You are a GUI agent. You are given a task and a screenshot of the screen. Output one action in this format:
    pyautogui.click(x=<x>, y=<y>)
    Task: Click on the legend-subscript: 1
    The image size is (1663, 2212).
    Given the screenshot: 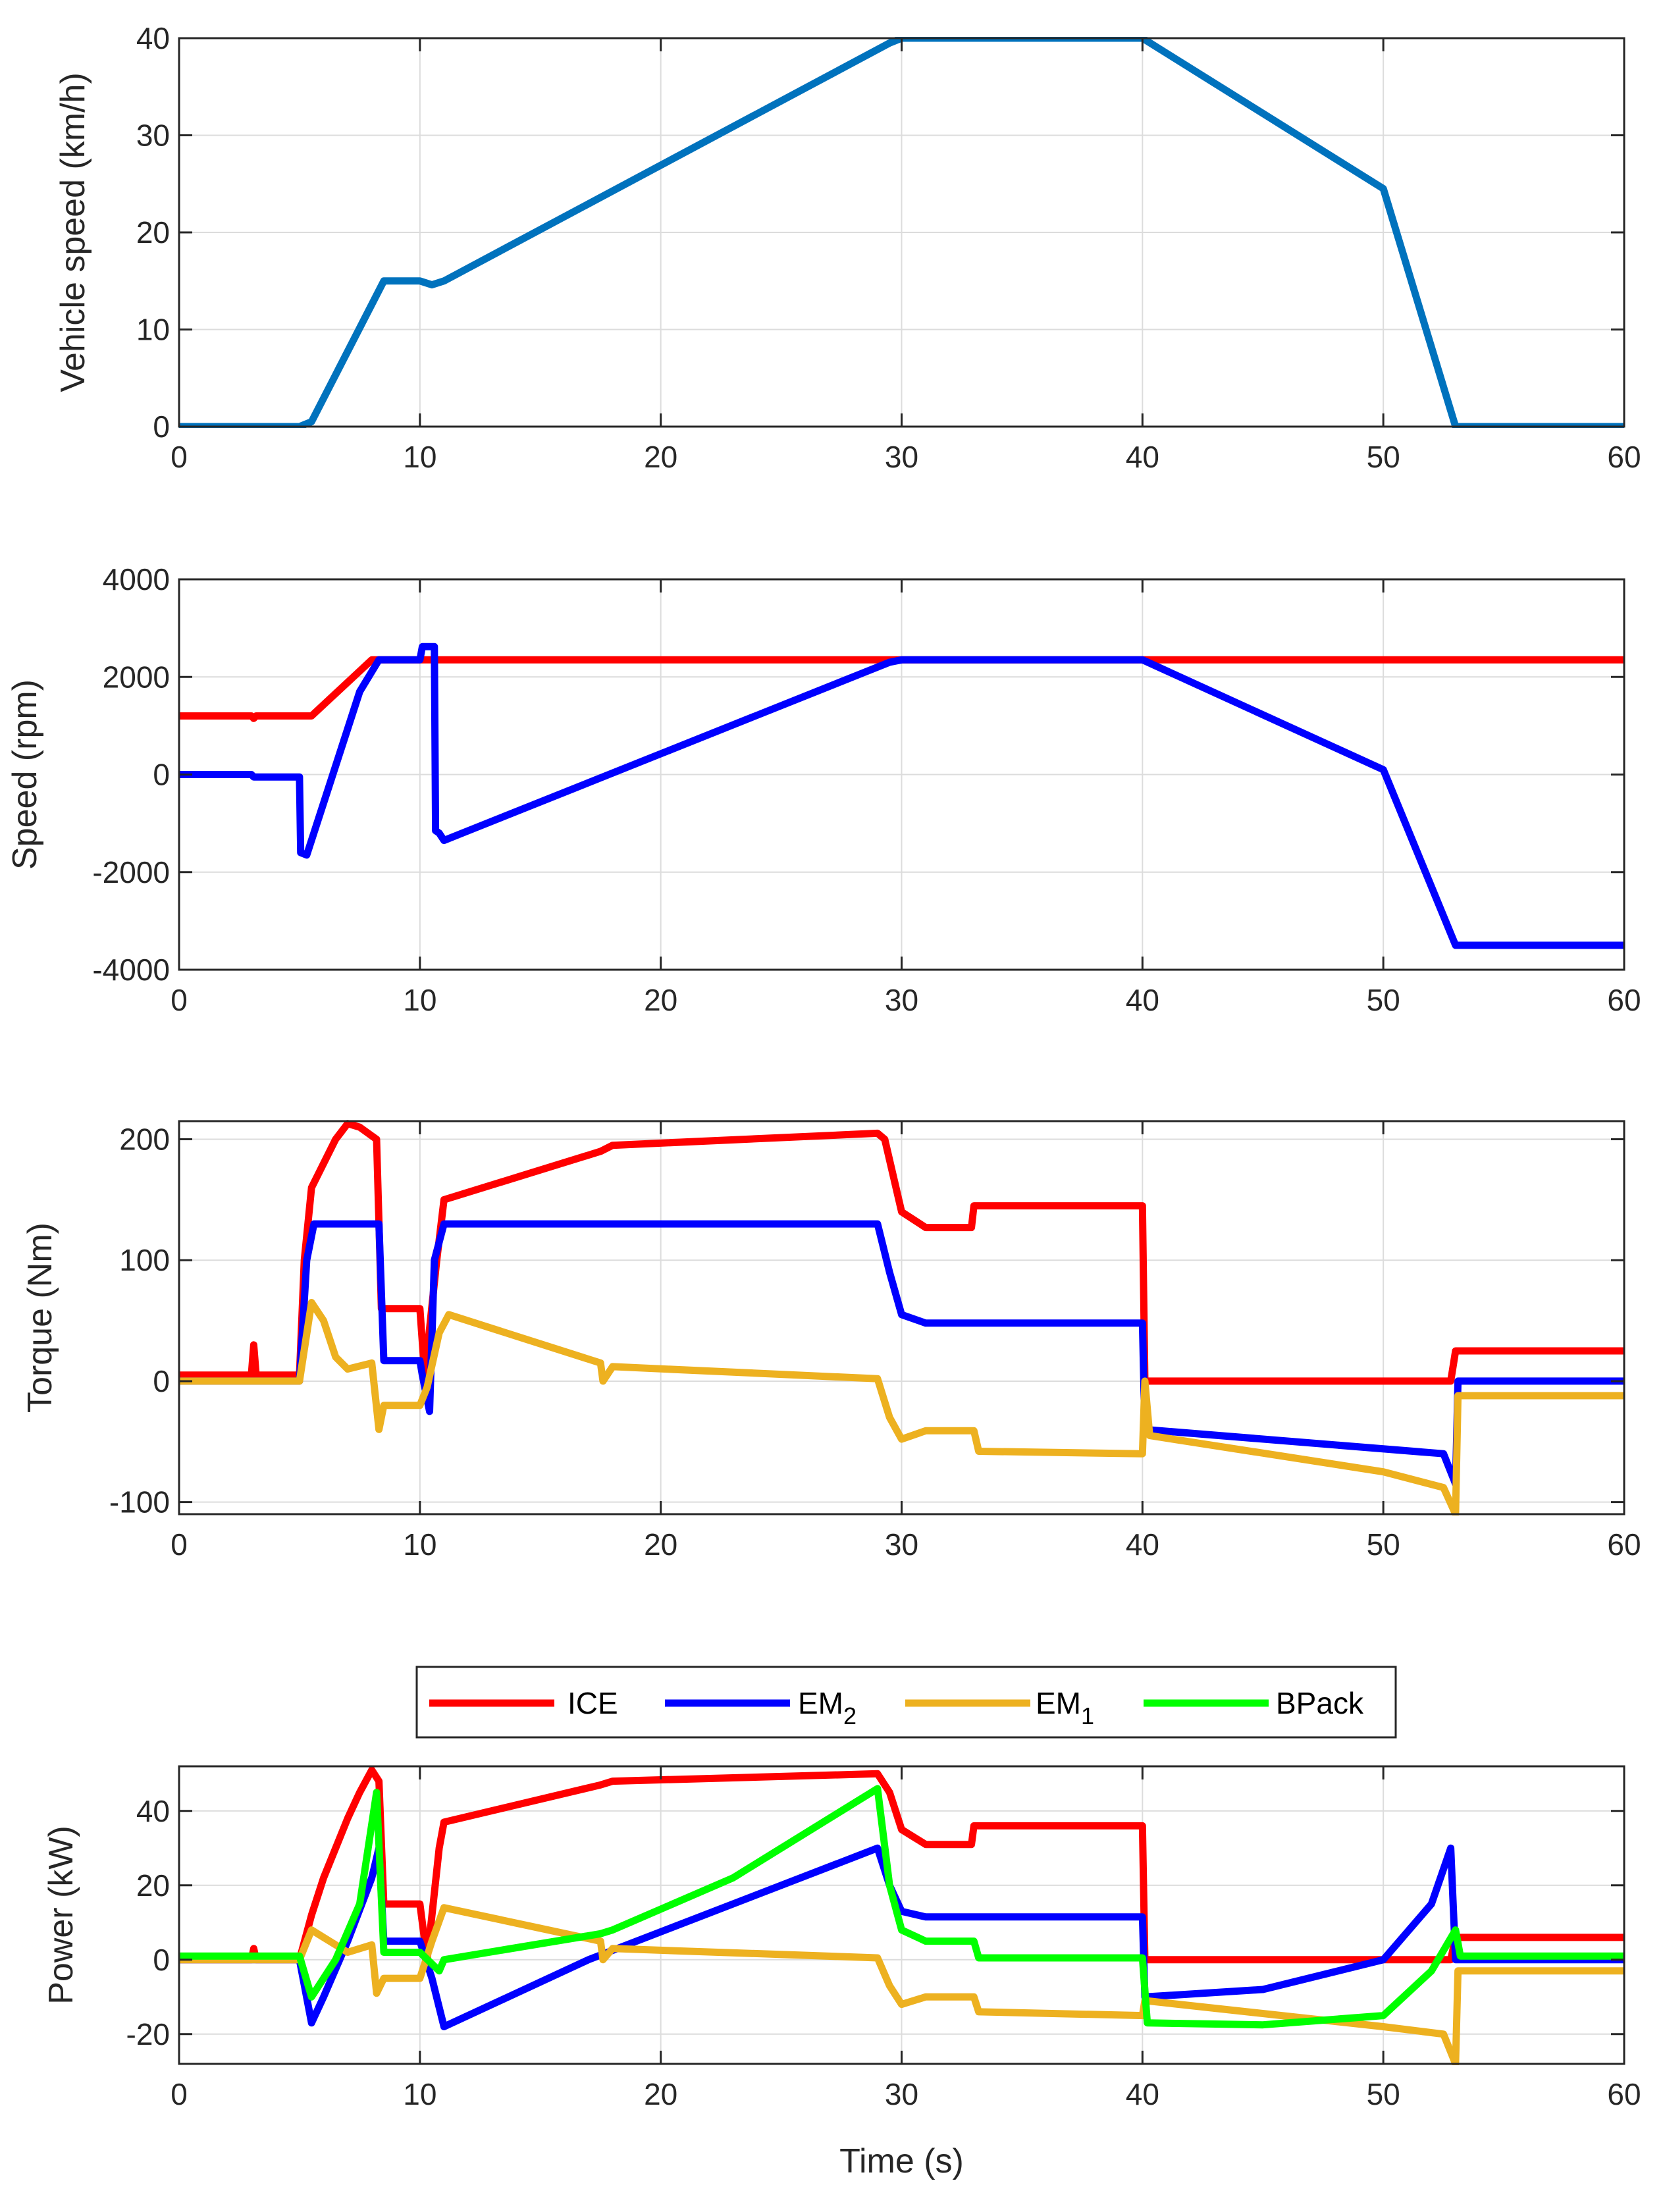 What is the action you would take?
    pyautogui.click(x=1087, y=1716)
    